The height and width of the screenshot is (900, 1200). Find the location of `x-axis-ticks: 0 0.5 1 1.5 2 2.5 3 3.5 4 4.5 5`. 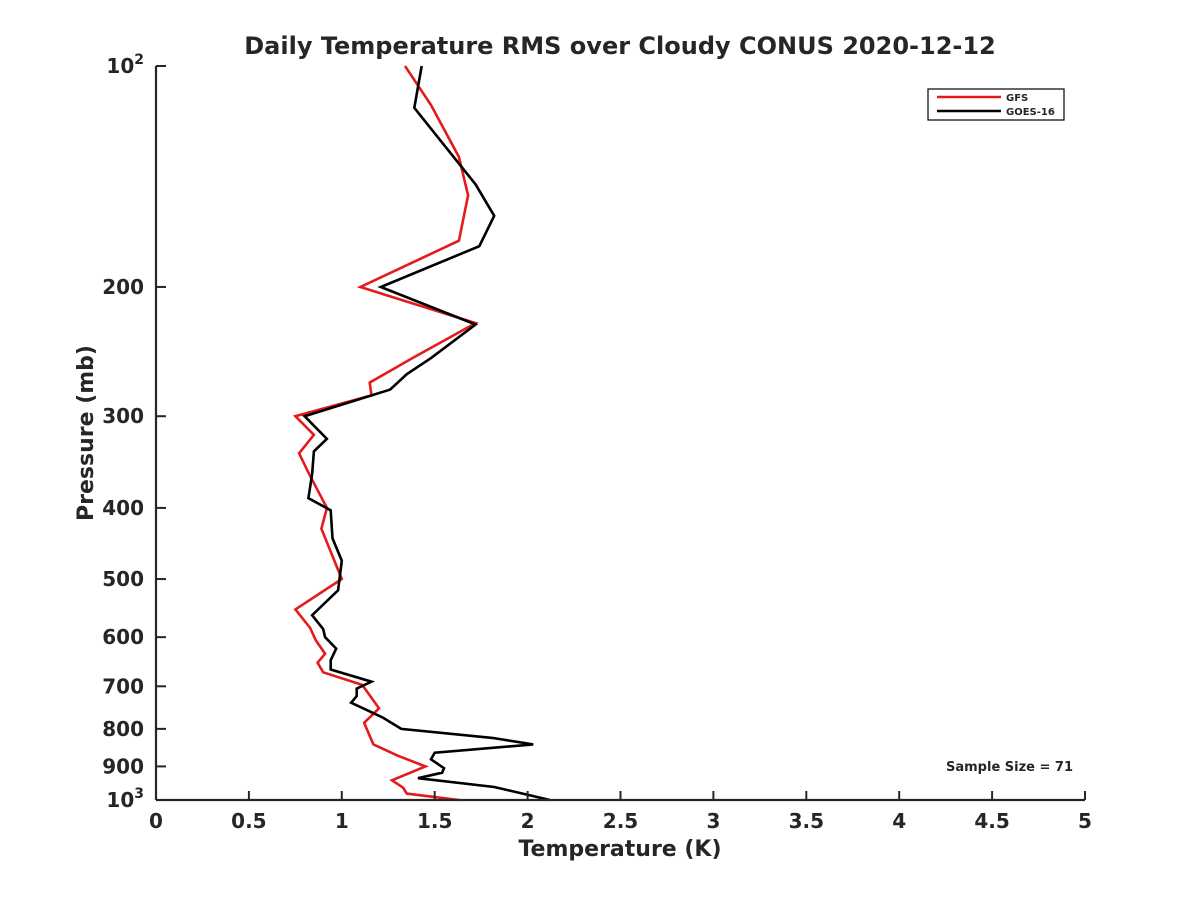

x-axis-ticks: 0 0.5 1 1.5 2 2.5 3 3.5 4 4.5 5 is located at coordinates (620, 812).